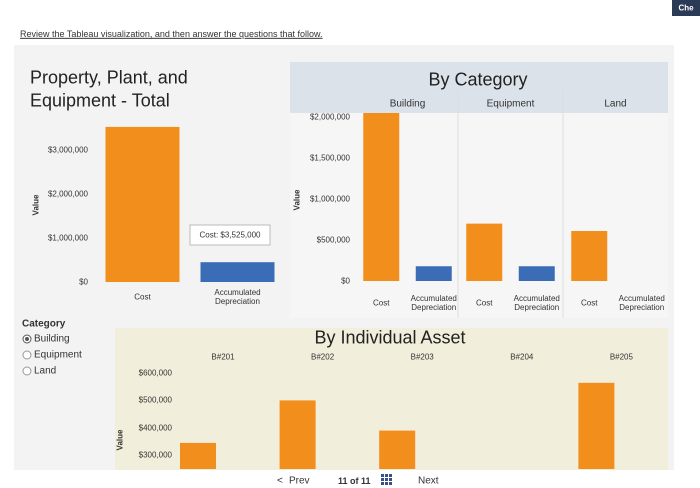 The width and height of the screenshot is (700, 488). Describe the element at coordinates (615, 104) in the screenshot. I see `facet-label: Land` at that location.